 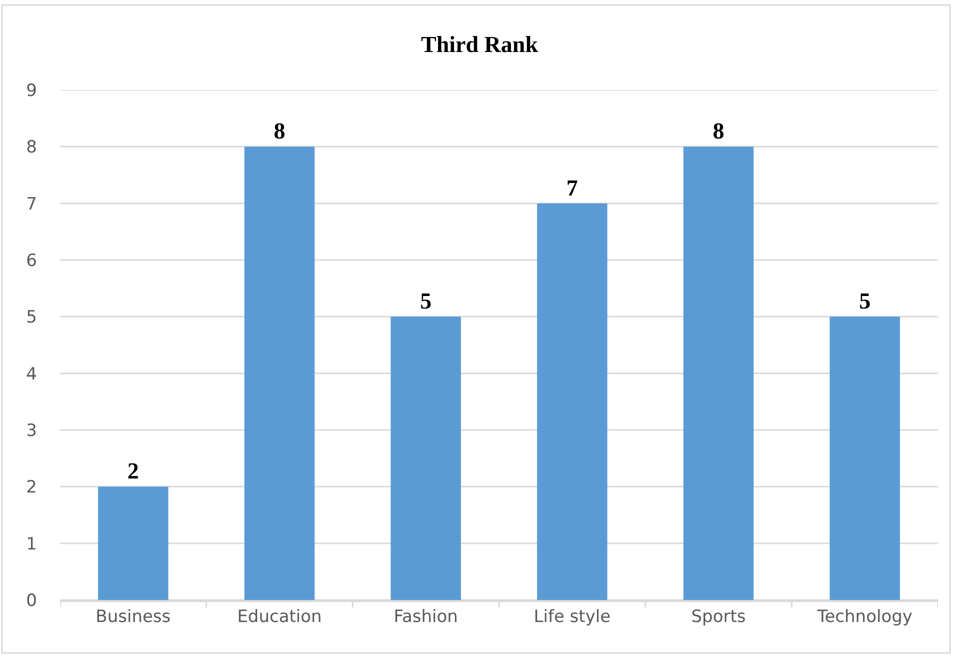 I want to click on y-tick-label: 8, so click(x=31, y=148).